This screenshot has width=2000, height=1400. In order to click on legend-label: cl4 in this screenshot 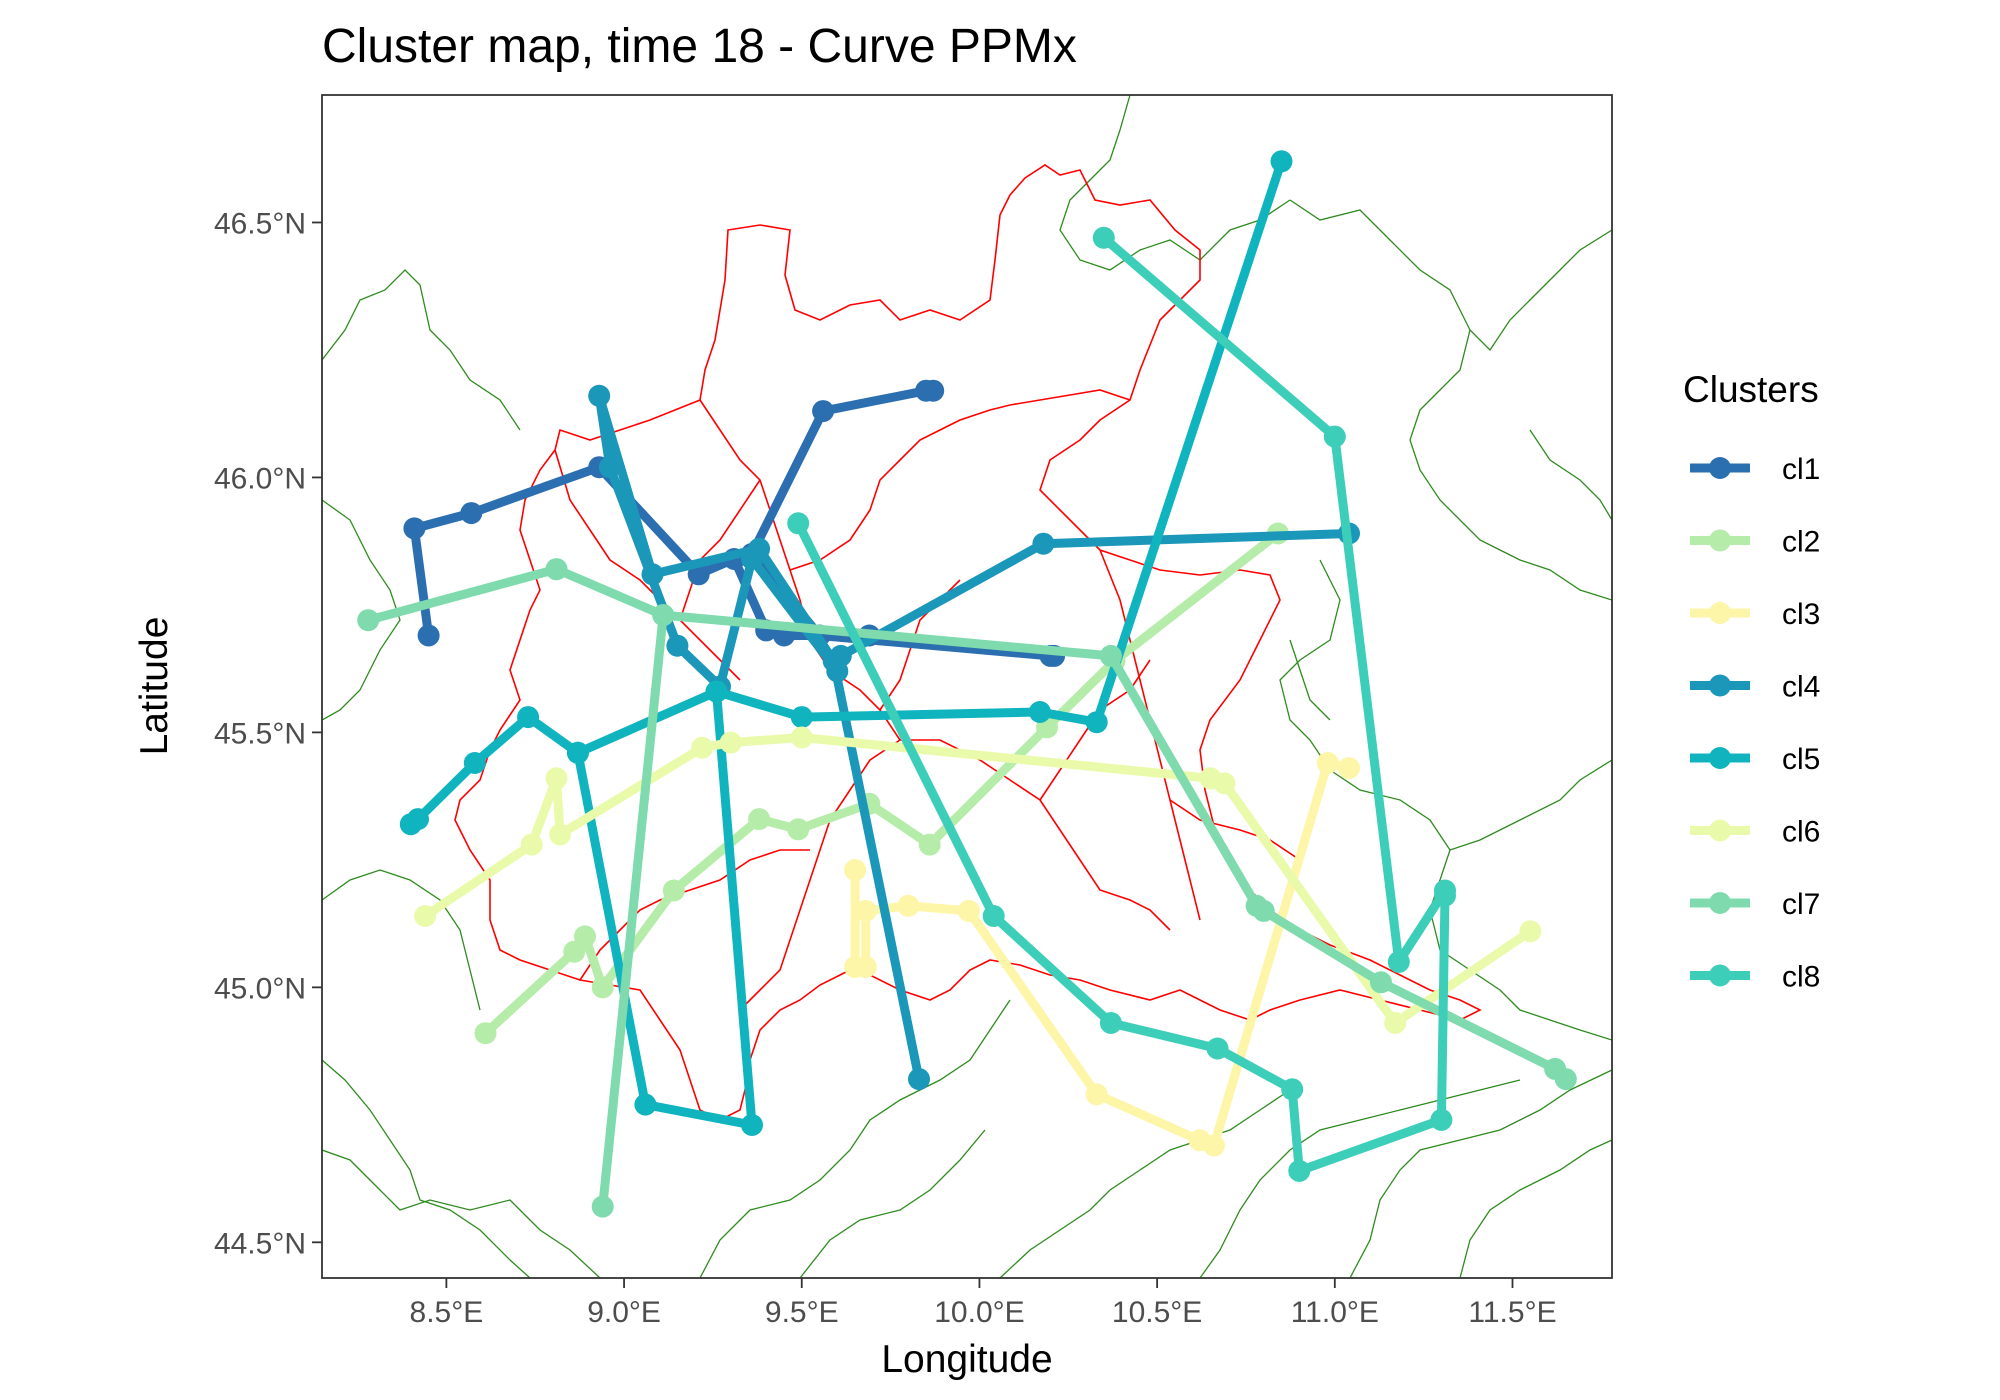, I will do `click(1801, 687)`.